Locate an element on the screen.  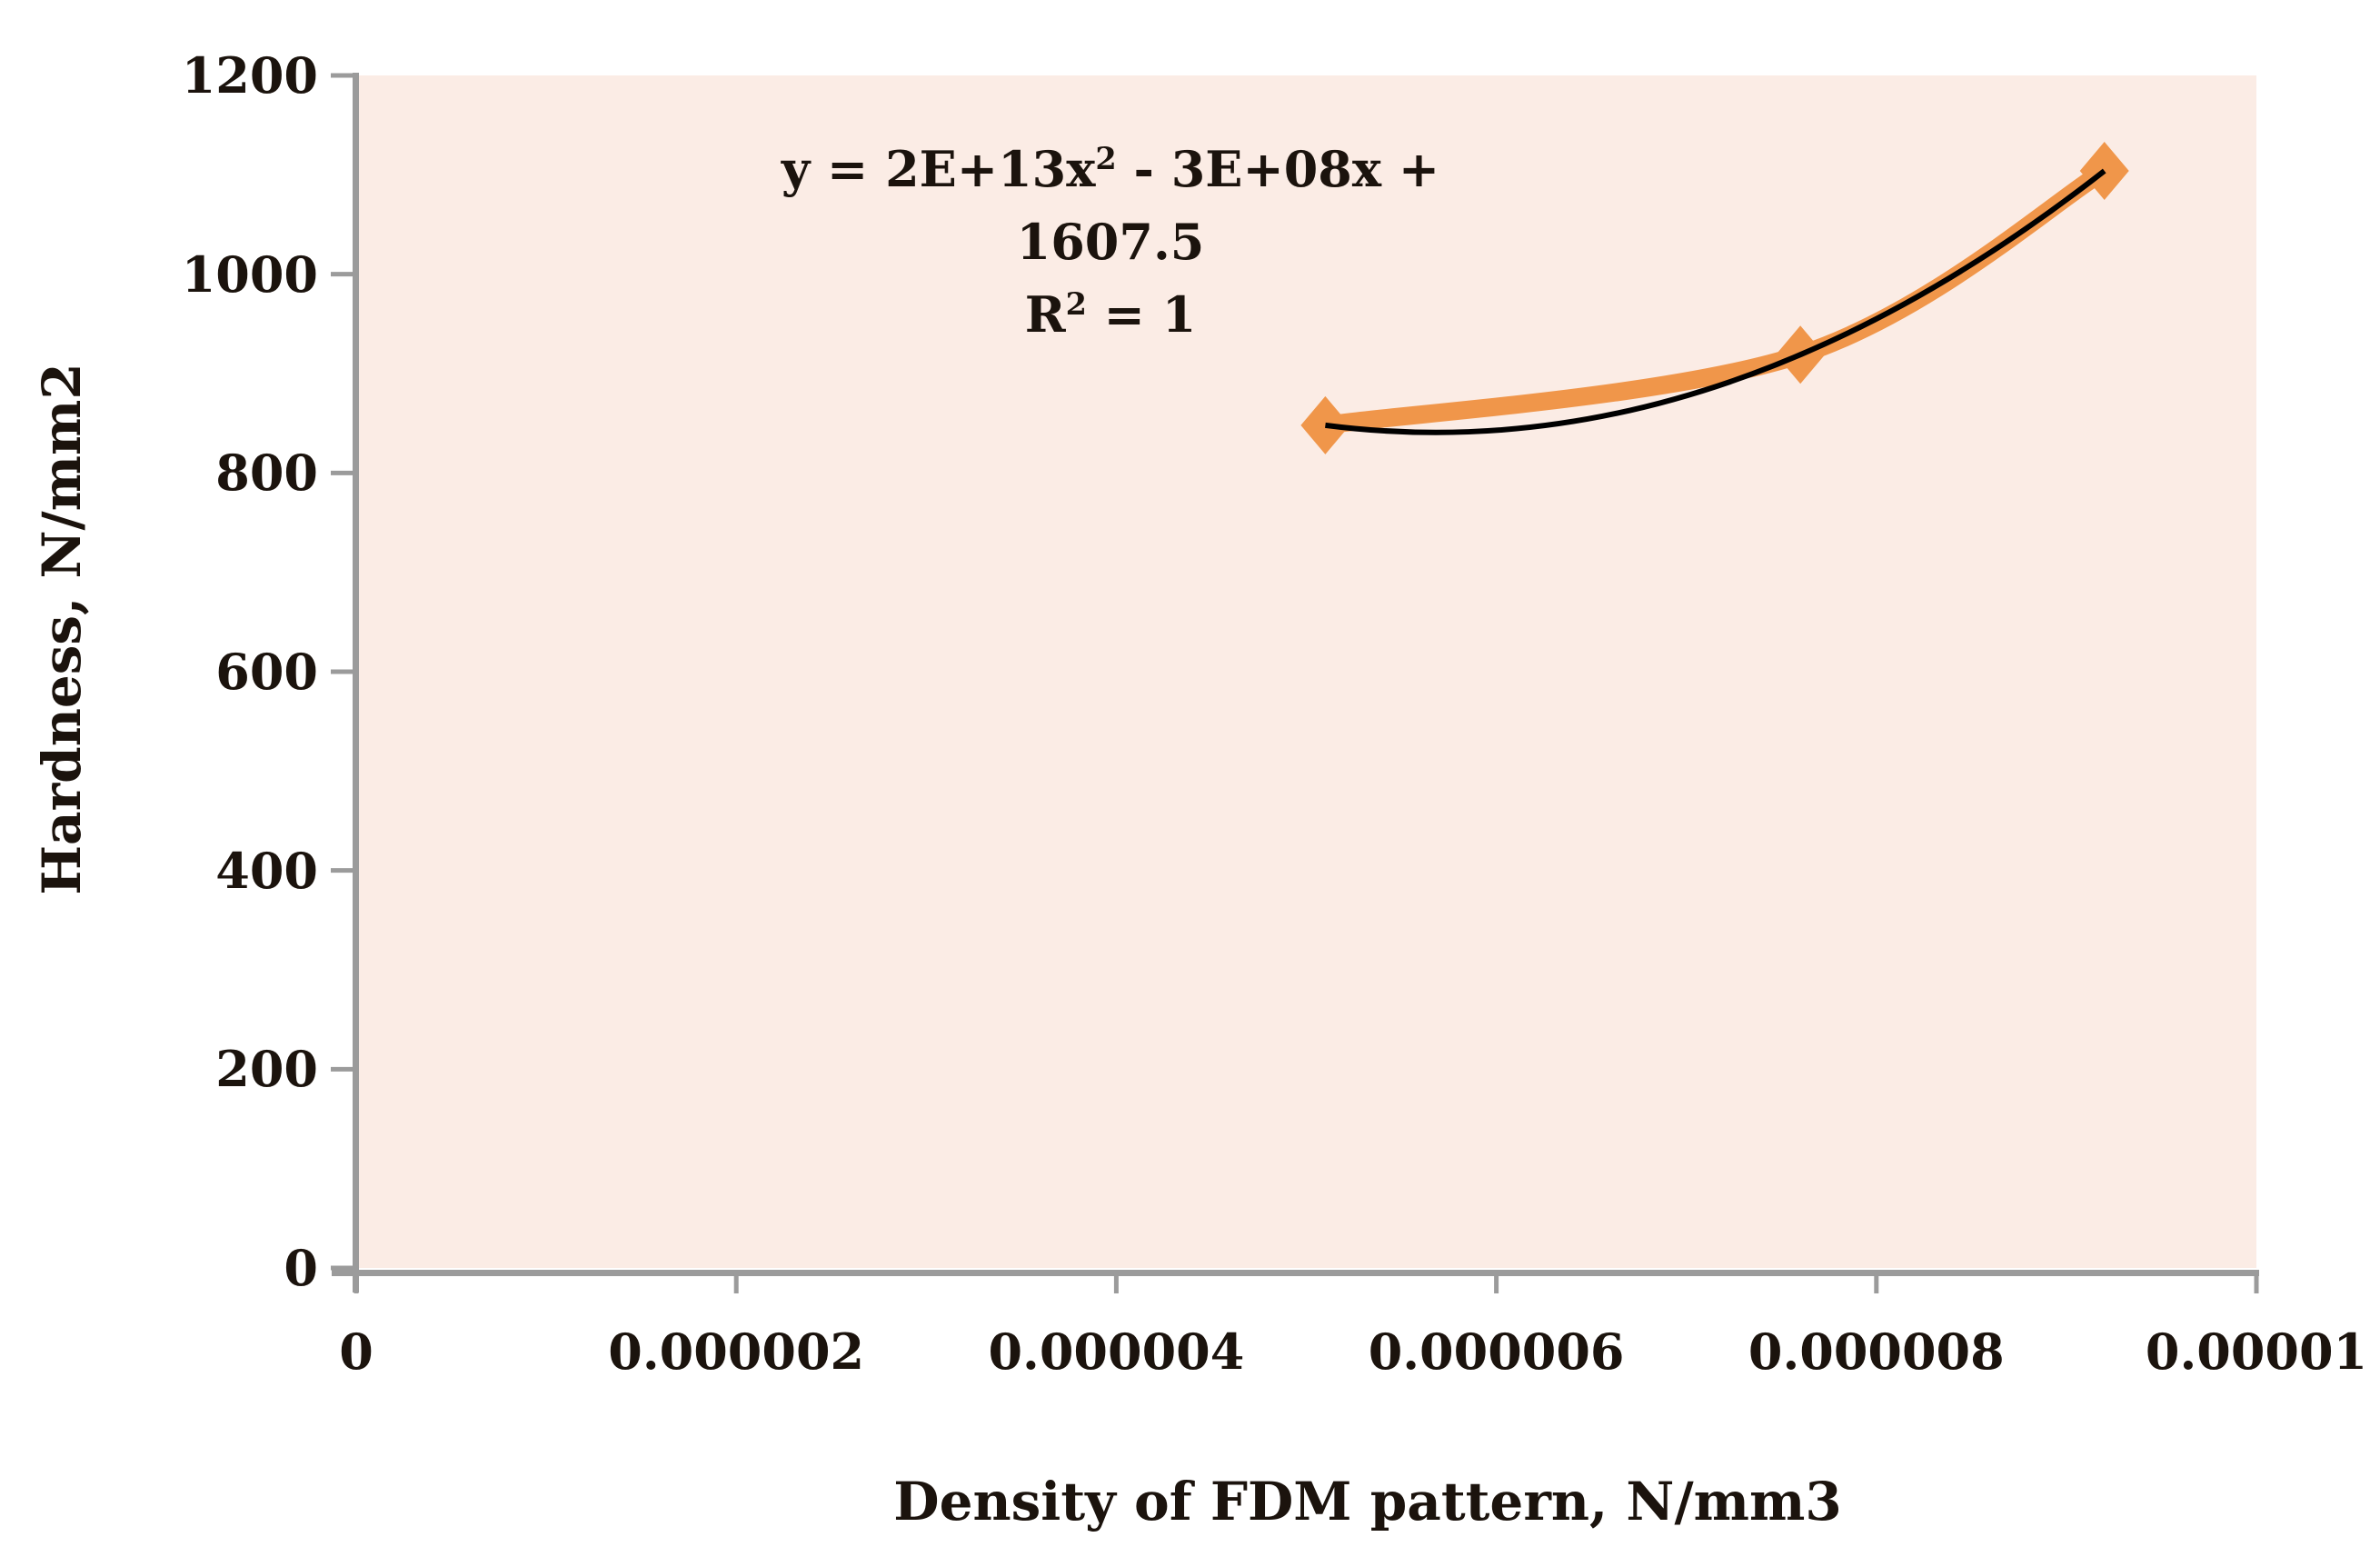
equation-suffix: - 3E+08x + 1607.5 is located at coordinates (1228, 206).